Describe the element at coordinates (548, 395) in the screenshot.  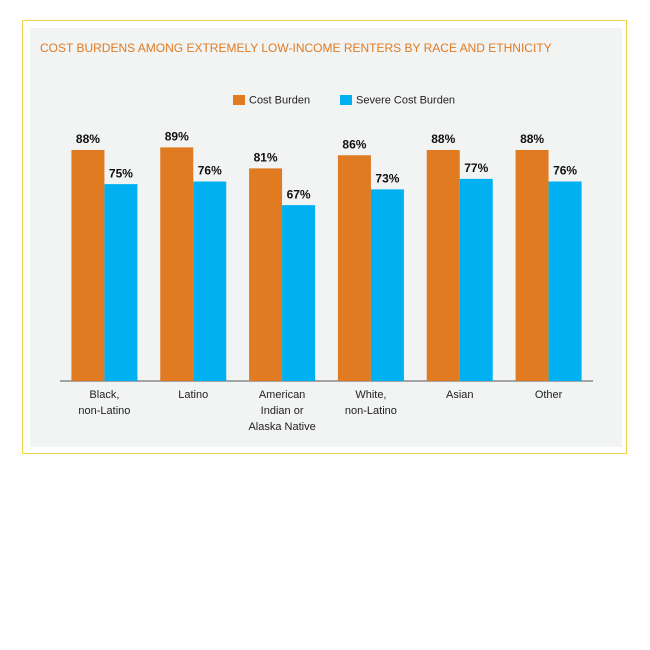
I see `x-tick-label: Other` at that location.